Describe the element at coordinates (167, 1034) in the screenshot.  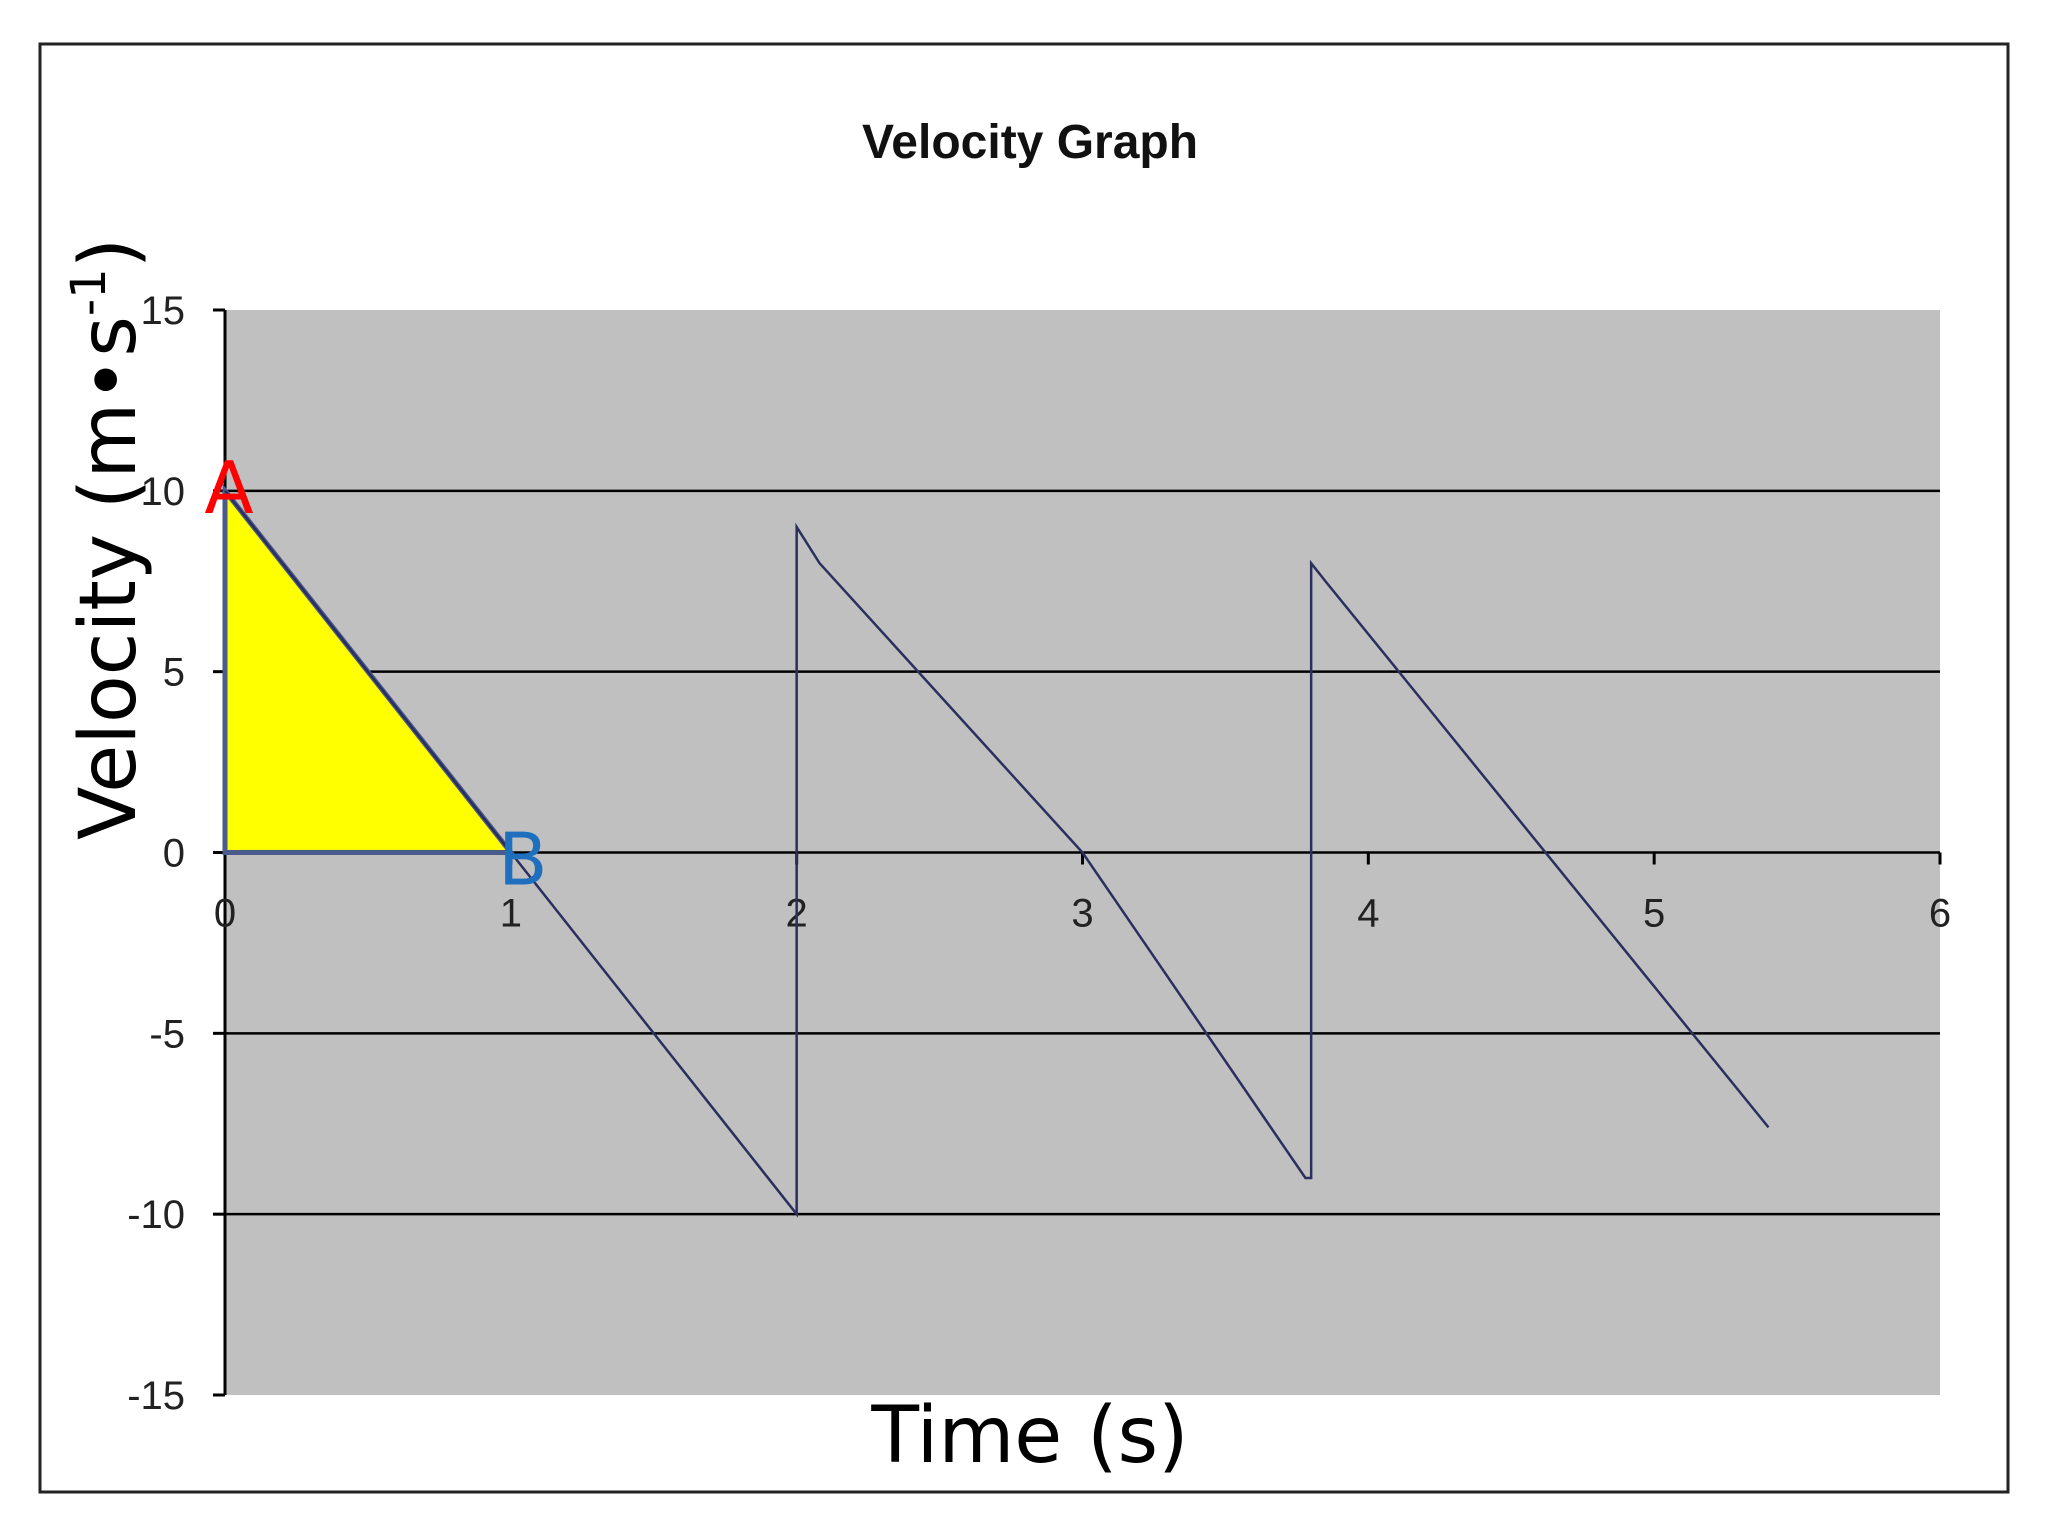
I see `y-tick-label: -5` at that location.